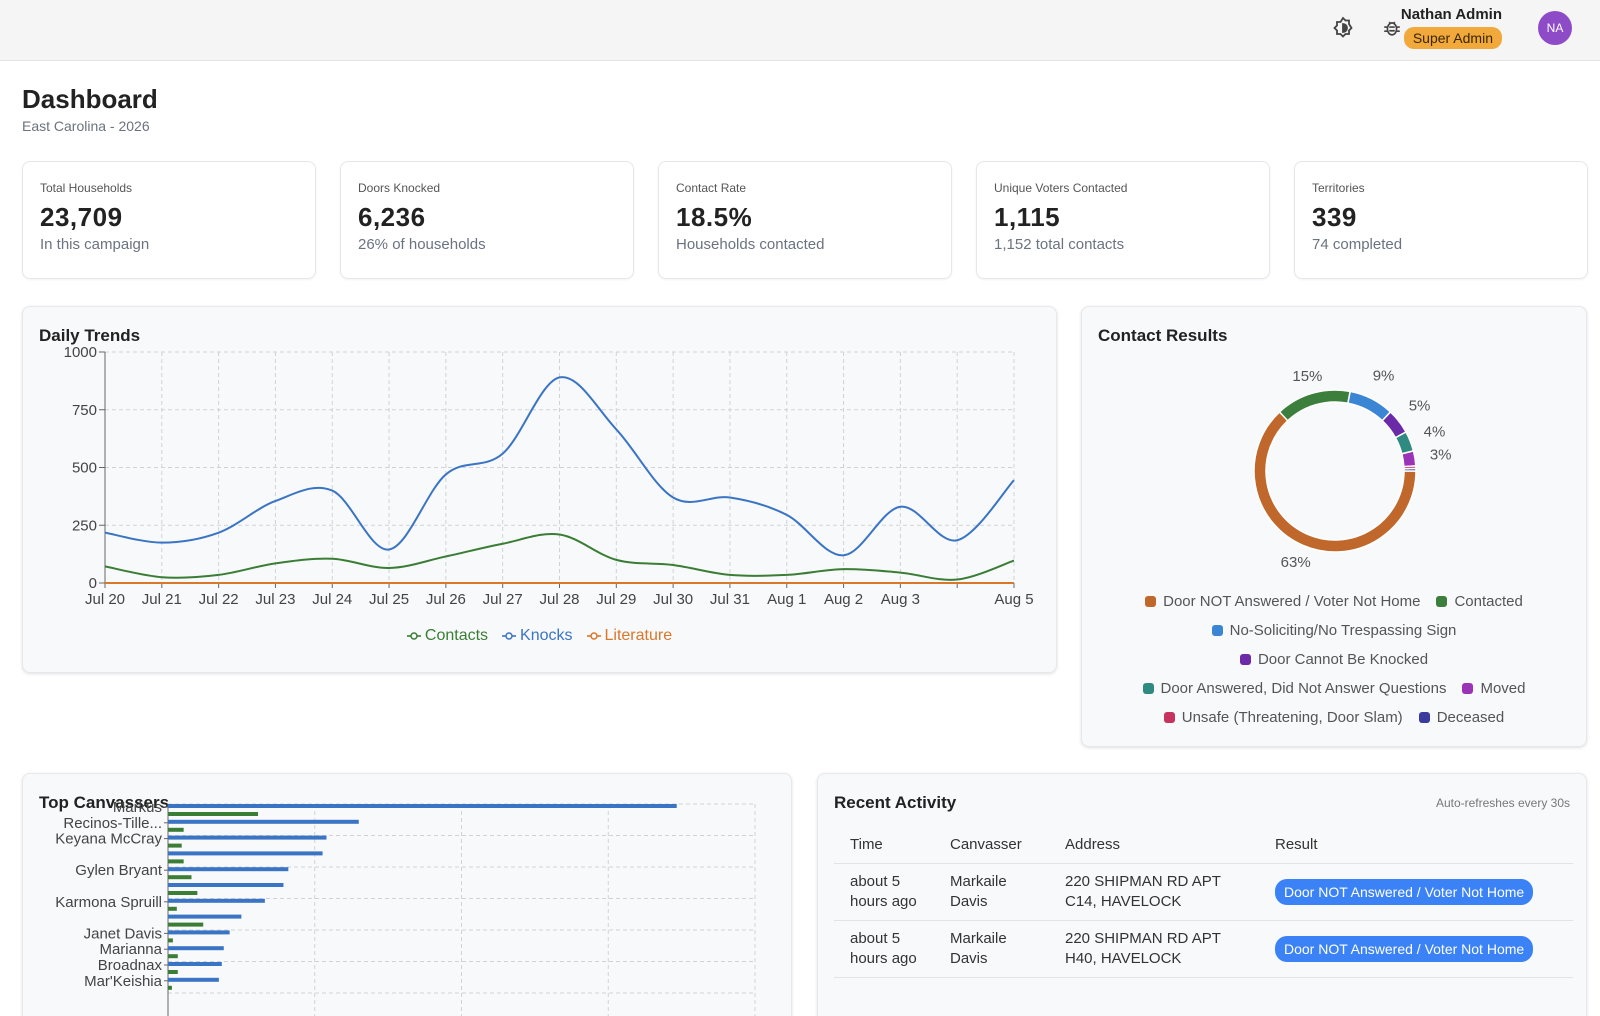 The height and width of the screenshot is (1016, 1600). Describe the element at coordinates (446, 599) in the screenshot. I see `trend-x-tick-label: Jul 26` at that location.